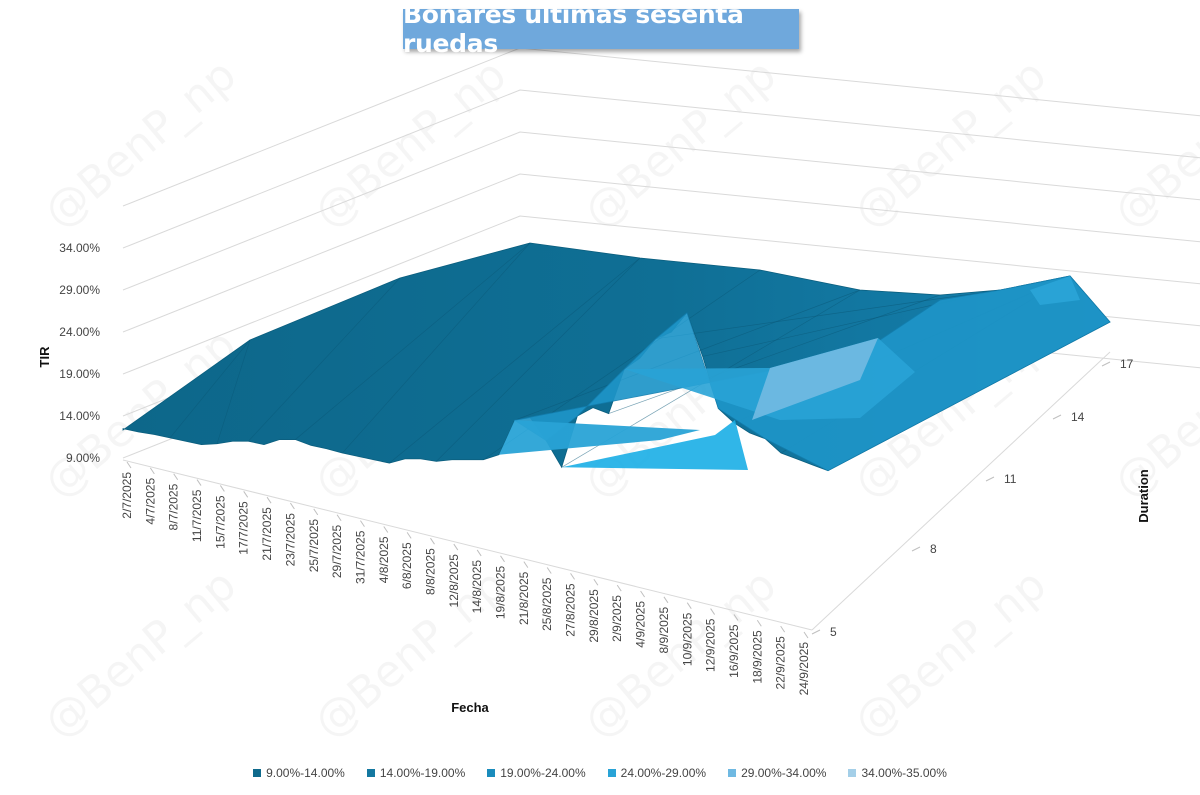 This screenshot has width=1200, height=795. I want to click on chart-title: Bonares últimas sesenta ruedas, so click(573, 29).